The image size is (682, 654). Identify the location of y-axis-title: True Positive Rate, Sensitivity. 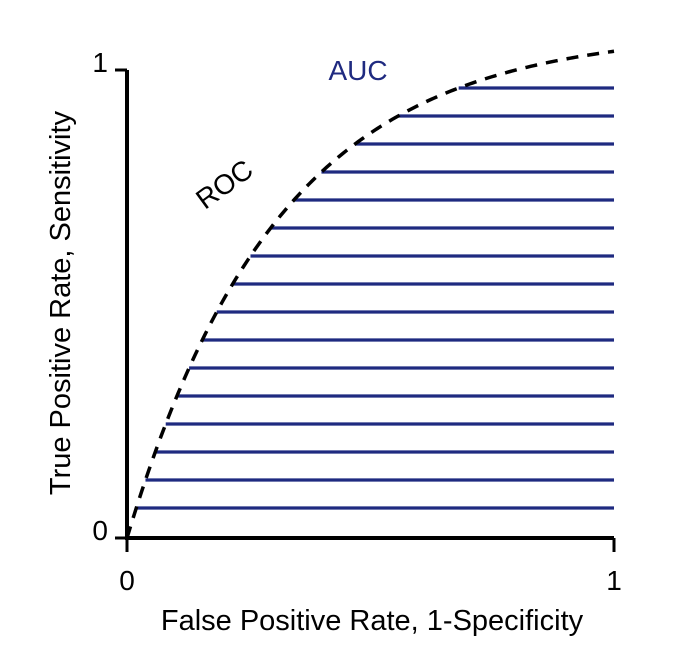
(61, 302).